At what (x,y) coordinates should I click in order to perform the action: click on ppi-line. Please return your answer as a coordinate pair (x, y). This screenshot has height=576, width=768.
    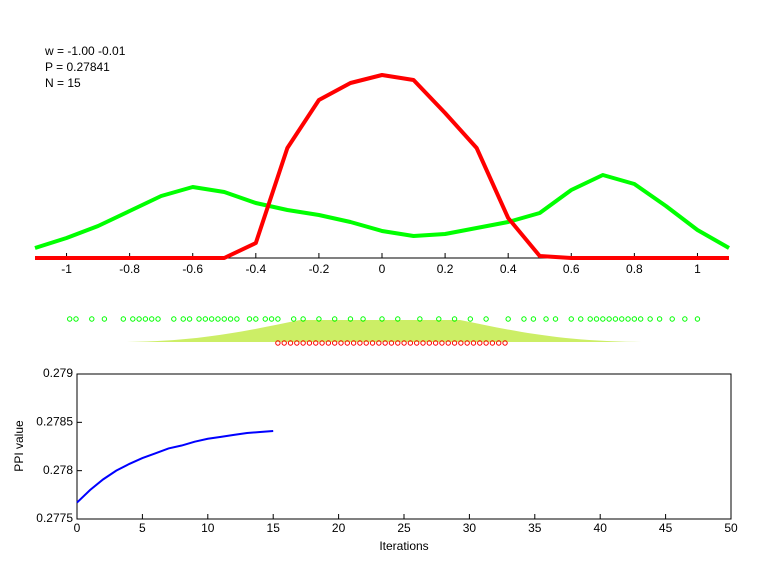
    Looking at the image, I should click on (175, 467).